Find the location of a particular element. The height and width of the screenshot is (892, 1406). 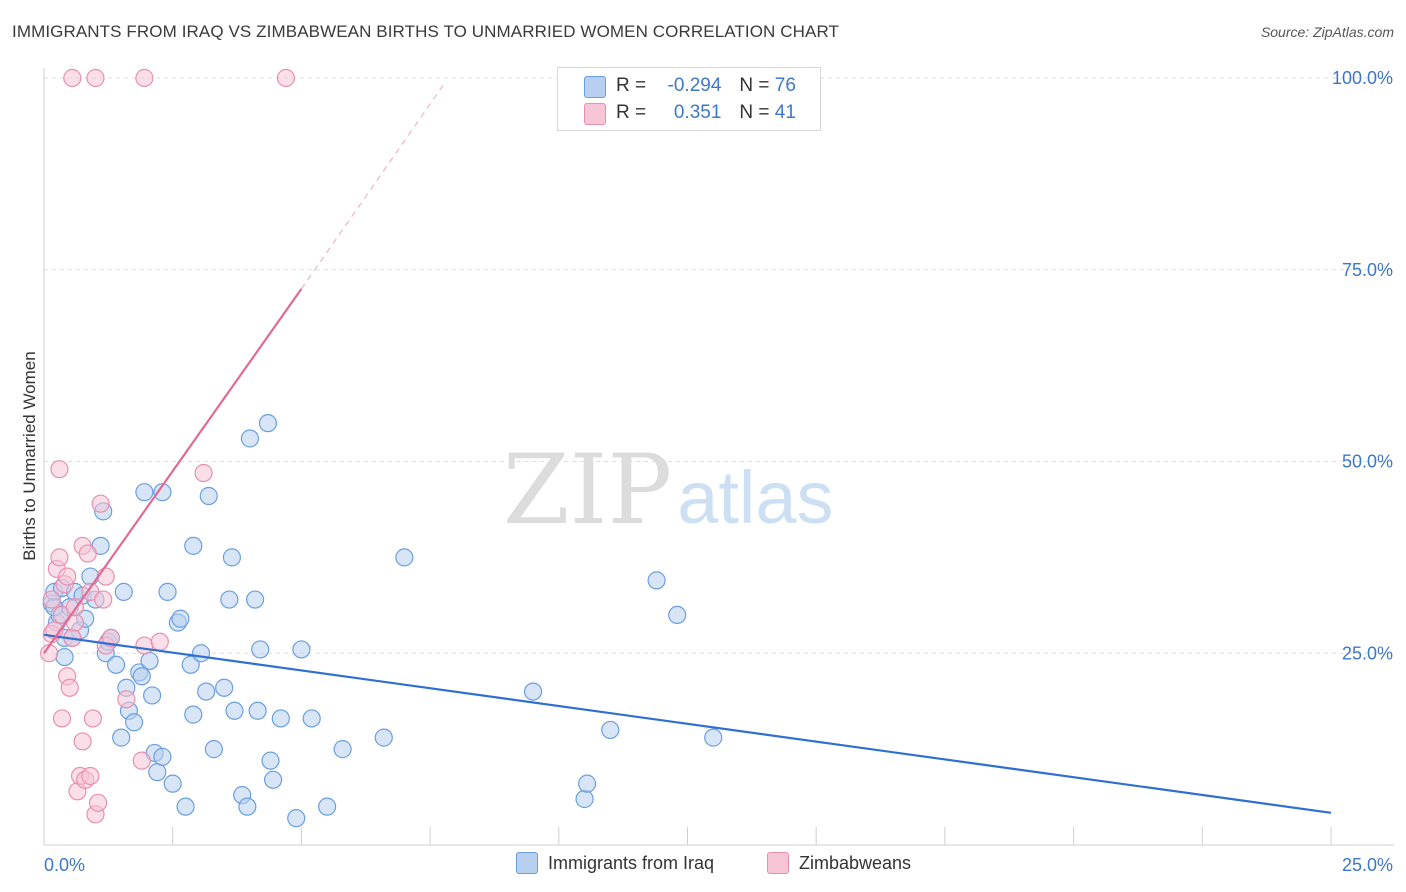

legend-row-2: R = 0.351 N = 41 is located at coordinates (706, 113).